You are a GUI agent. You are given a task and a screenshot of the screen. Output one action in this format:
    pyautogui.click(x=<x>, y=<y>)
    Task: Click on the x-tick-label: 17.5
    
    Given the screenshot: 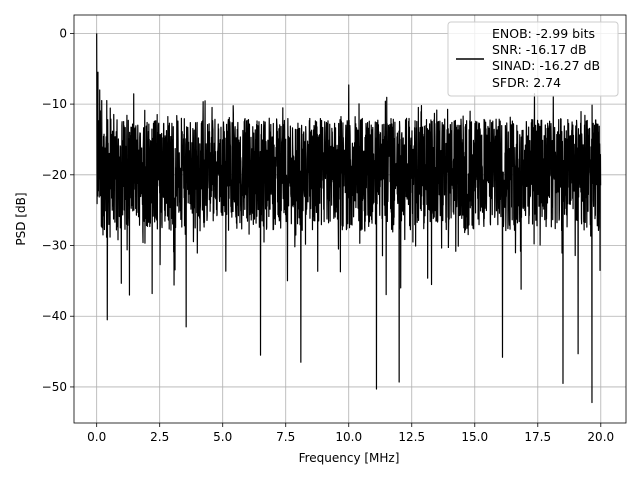 What is the action you would take?
    pyautogui.click(x=537, y=437)
    